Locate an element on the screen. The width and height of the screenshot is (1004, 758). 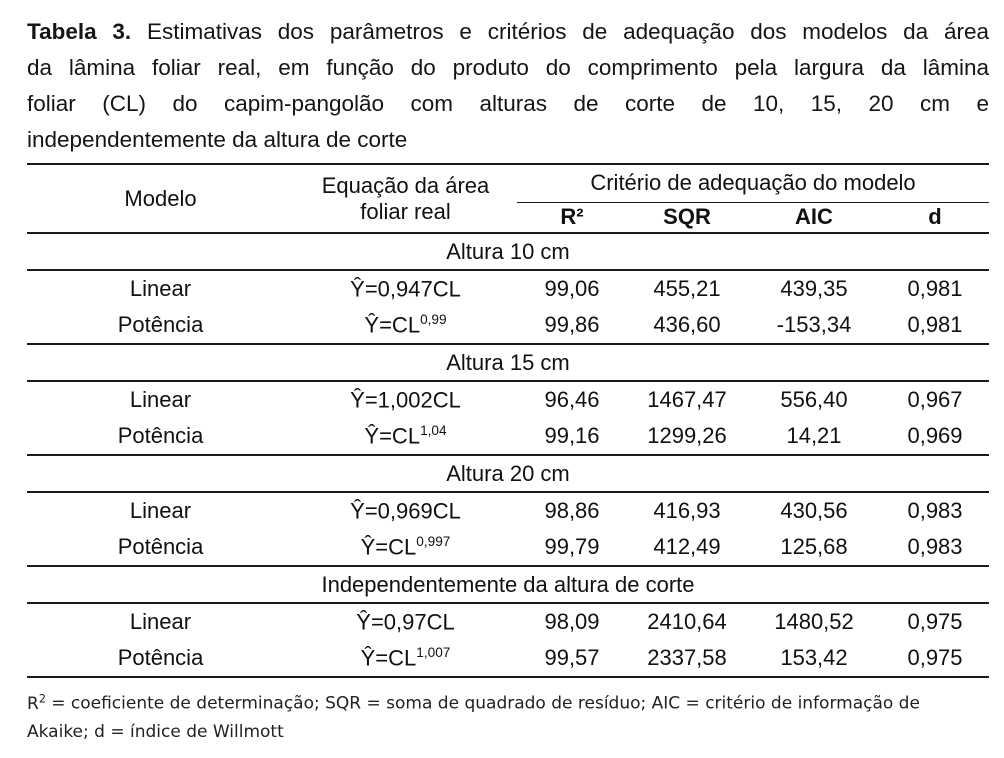
header-row-2: R² SQR AIC d is located at coordinates (508, 218).